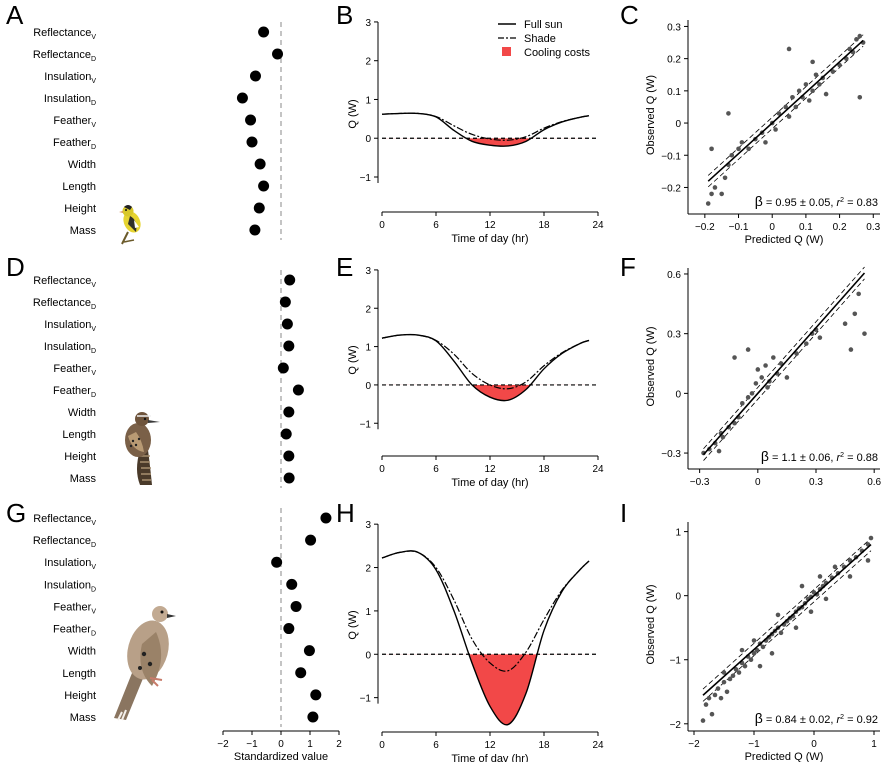 The width and height of the screenshot is (892, 762). What do you see at coordinates (700, 482) in the screenshot?
I see `x-tick-label: −0.3` at bounding box center [700, 482].